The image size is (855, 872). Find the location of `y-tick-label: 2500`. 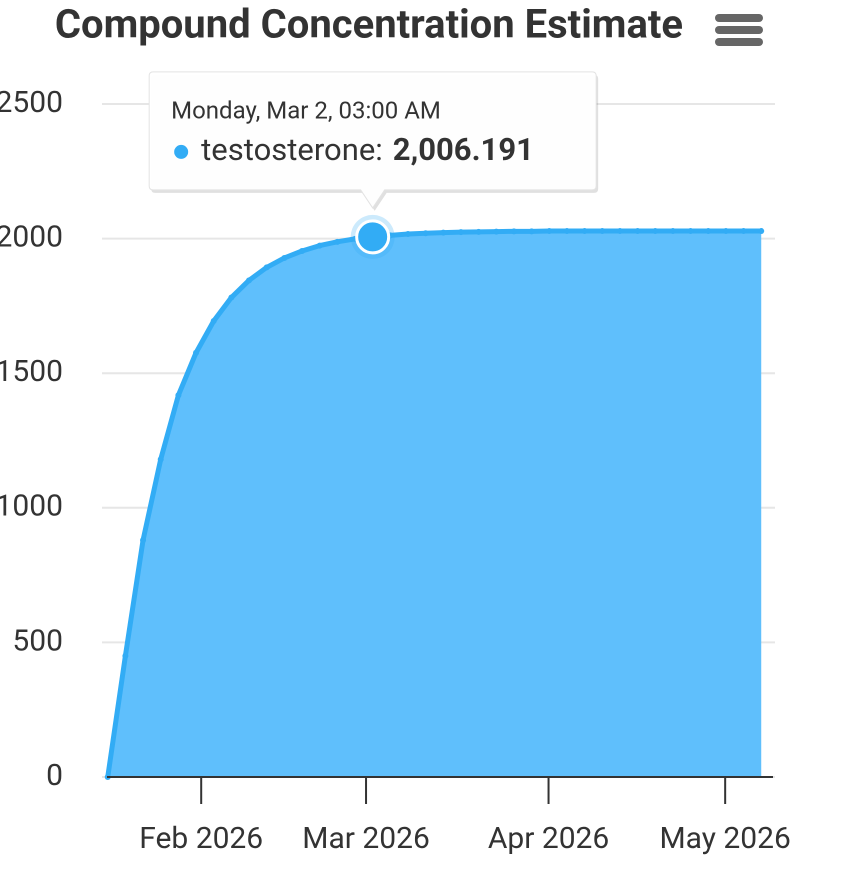

y-tick-label: 2500 is located at coordinates (31, 102).